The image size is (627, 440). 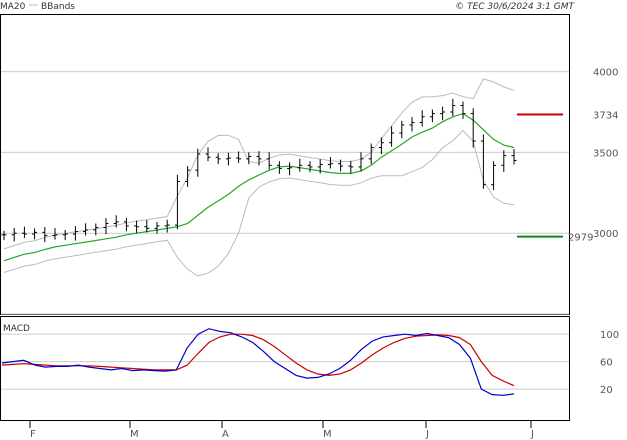 What do you see at coordinates (532, 434) in the screenshot?
I see `x-label-jul: J` at bounding box center [532, 434].